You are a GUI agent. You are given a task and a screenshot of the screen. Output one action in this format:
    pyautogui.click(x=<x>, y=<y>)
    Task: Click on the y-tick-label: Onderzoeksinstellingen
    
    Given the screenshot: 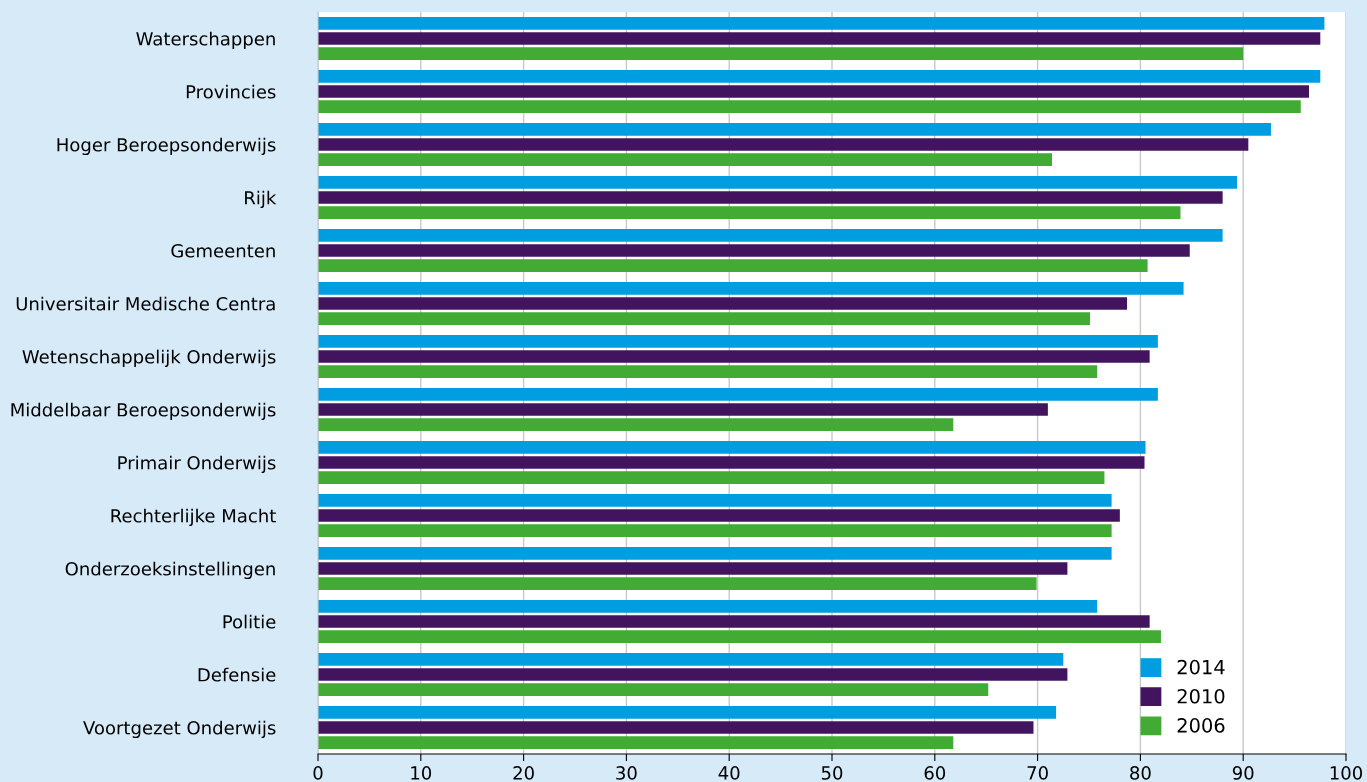 What is the action you would take?
    pyautogui.click(x=170, y=570)
    